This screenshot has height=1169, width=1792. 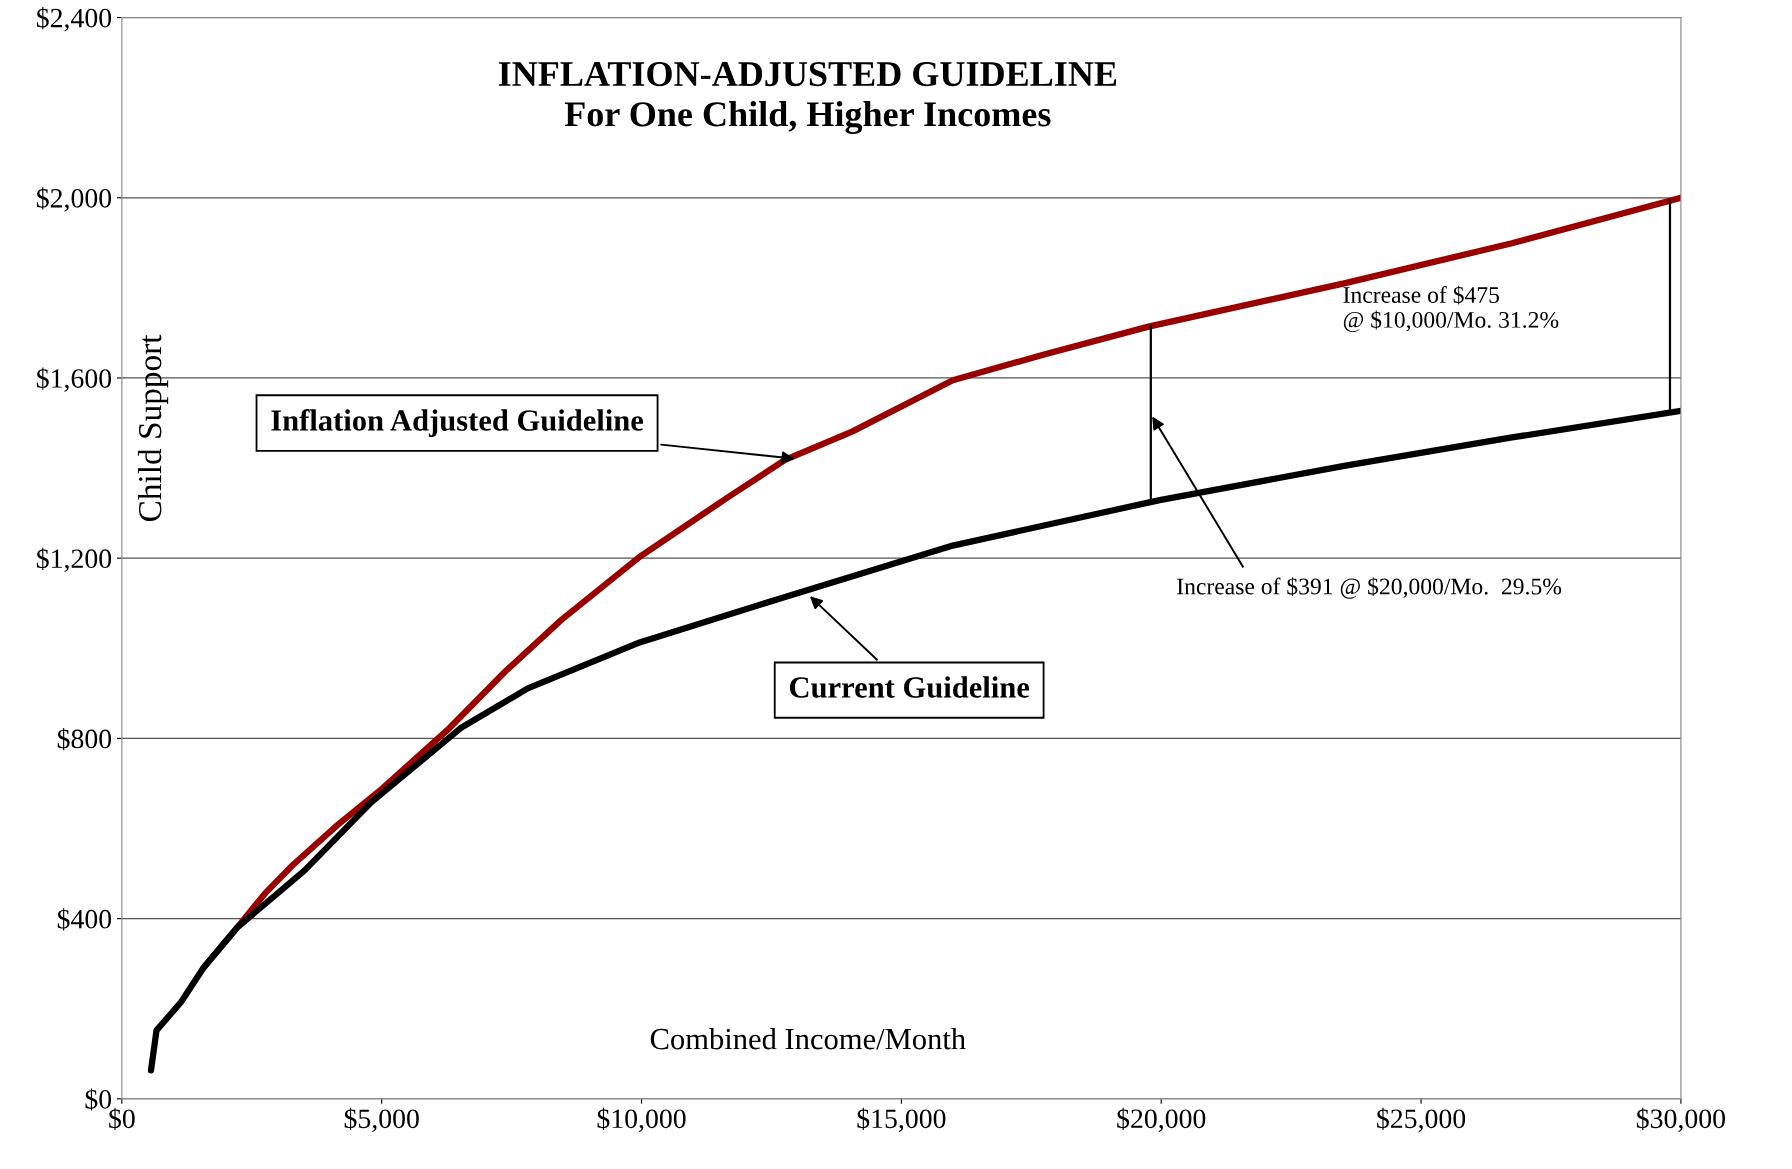 I want to click on x-tick-label: $20,000, so click(x=1161, y=1120).